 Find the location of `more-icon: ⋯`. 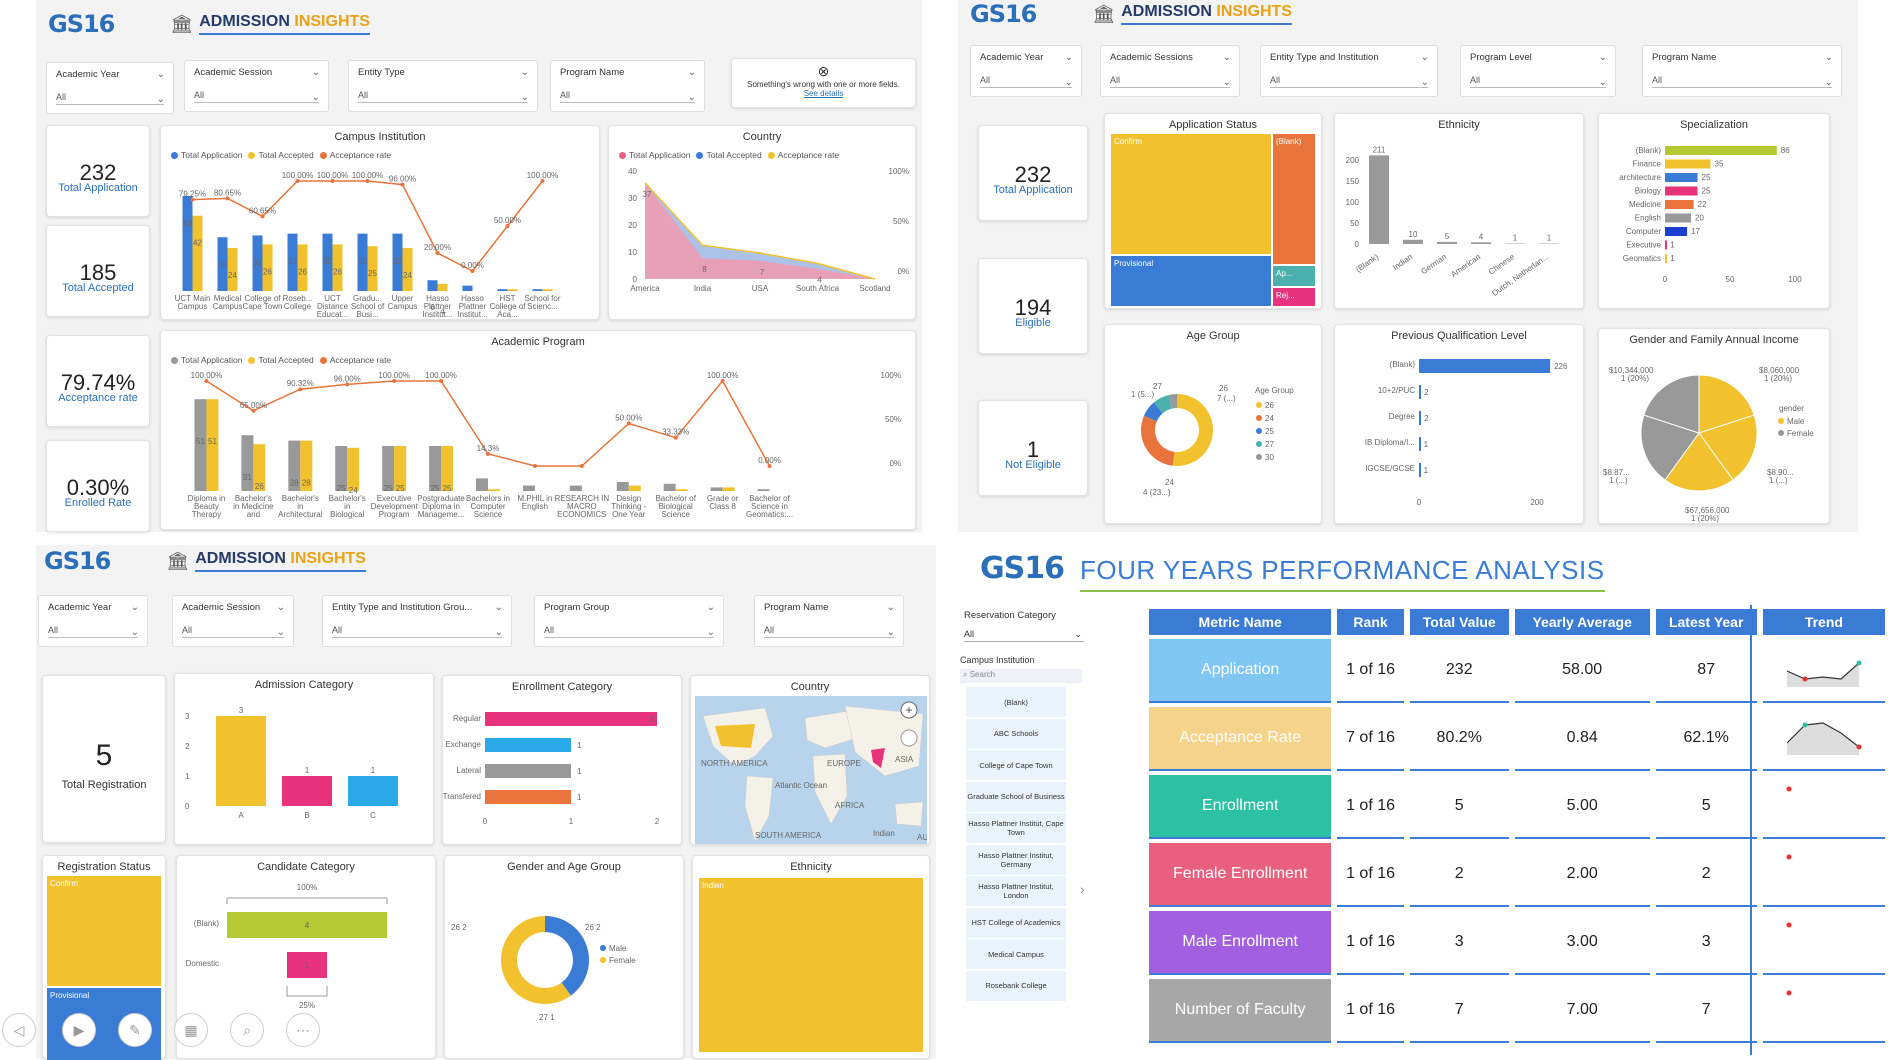

more-icon: ⋯ is located at coordinates (303, 1030).